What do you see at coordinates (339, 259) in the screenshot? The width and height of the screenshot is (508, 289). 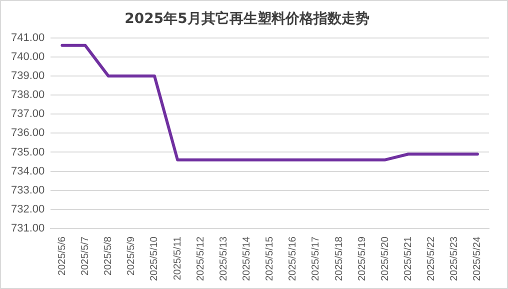 I see `x-tick-label: 2025/5/18` at bounding box center [339, 259].